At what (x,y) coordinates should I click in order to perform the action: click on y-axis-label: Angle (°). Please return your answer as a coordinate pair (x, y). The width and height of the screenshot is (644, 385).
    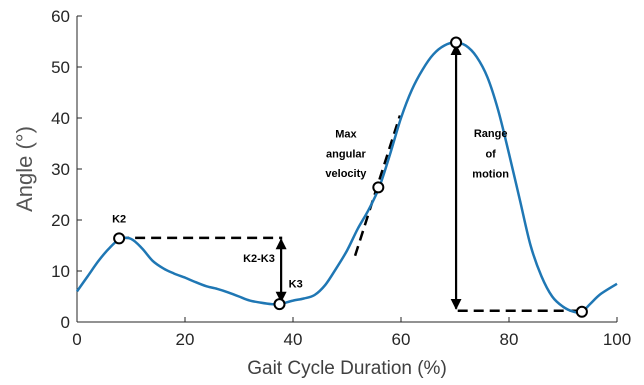
    Looking at the image, I should click on (24, 169).